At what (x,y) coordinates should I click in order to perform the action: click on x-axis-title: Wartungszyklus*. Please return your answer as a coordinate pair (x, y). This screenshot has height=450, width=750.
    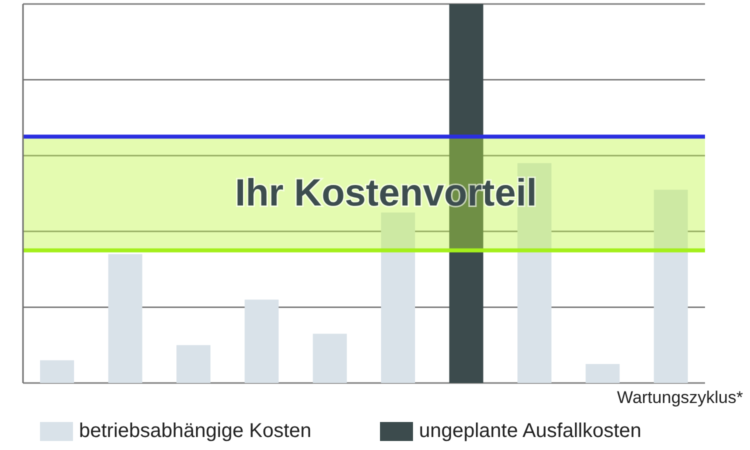
    Looking at the image, I should click on (680, 397).